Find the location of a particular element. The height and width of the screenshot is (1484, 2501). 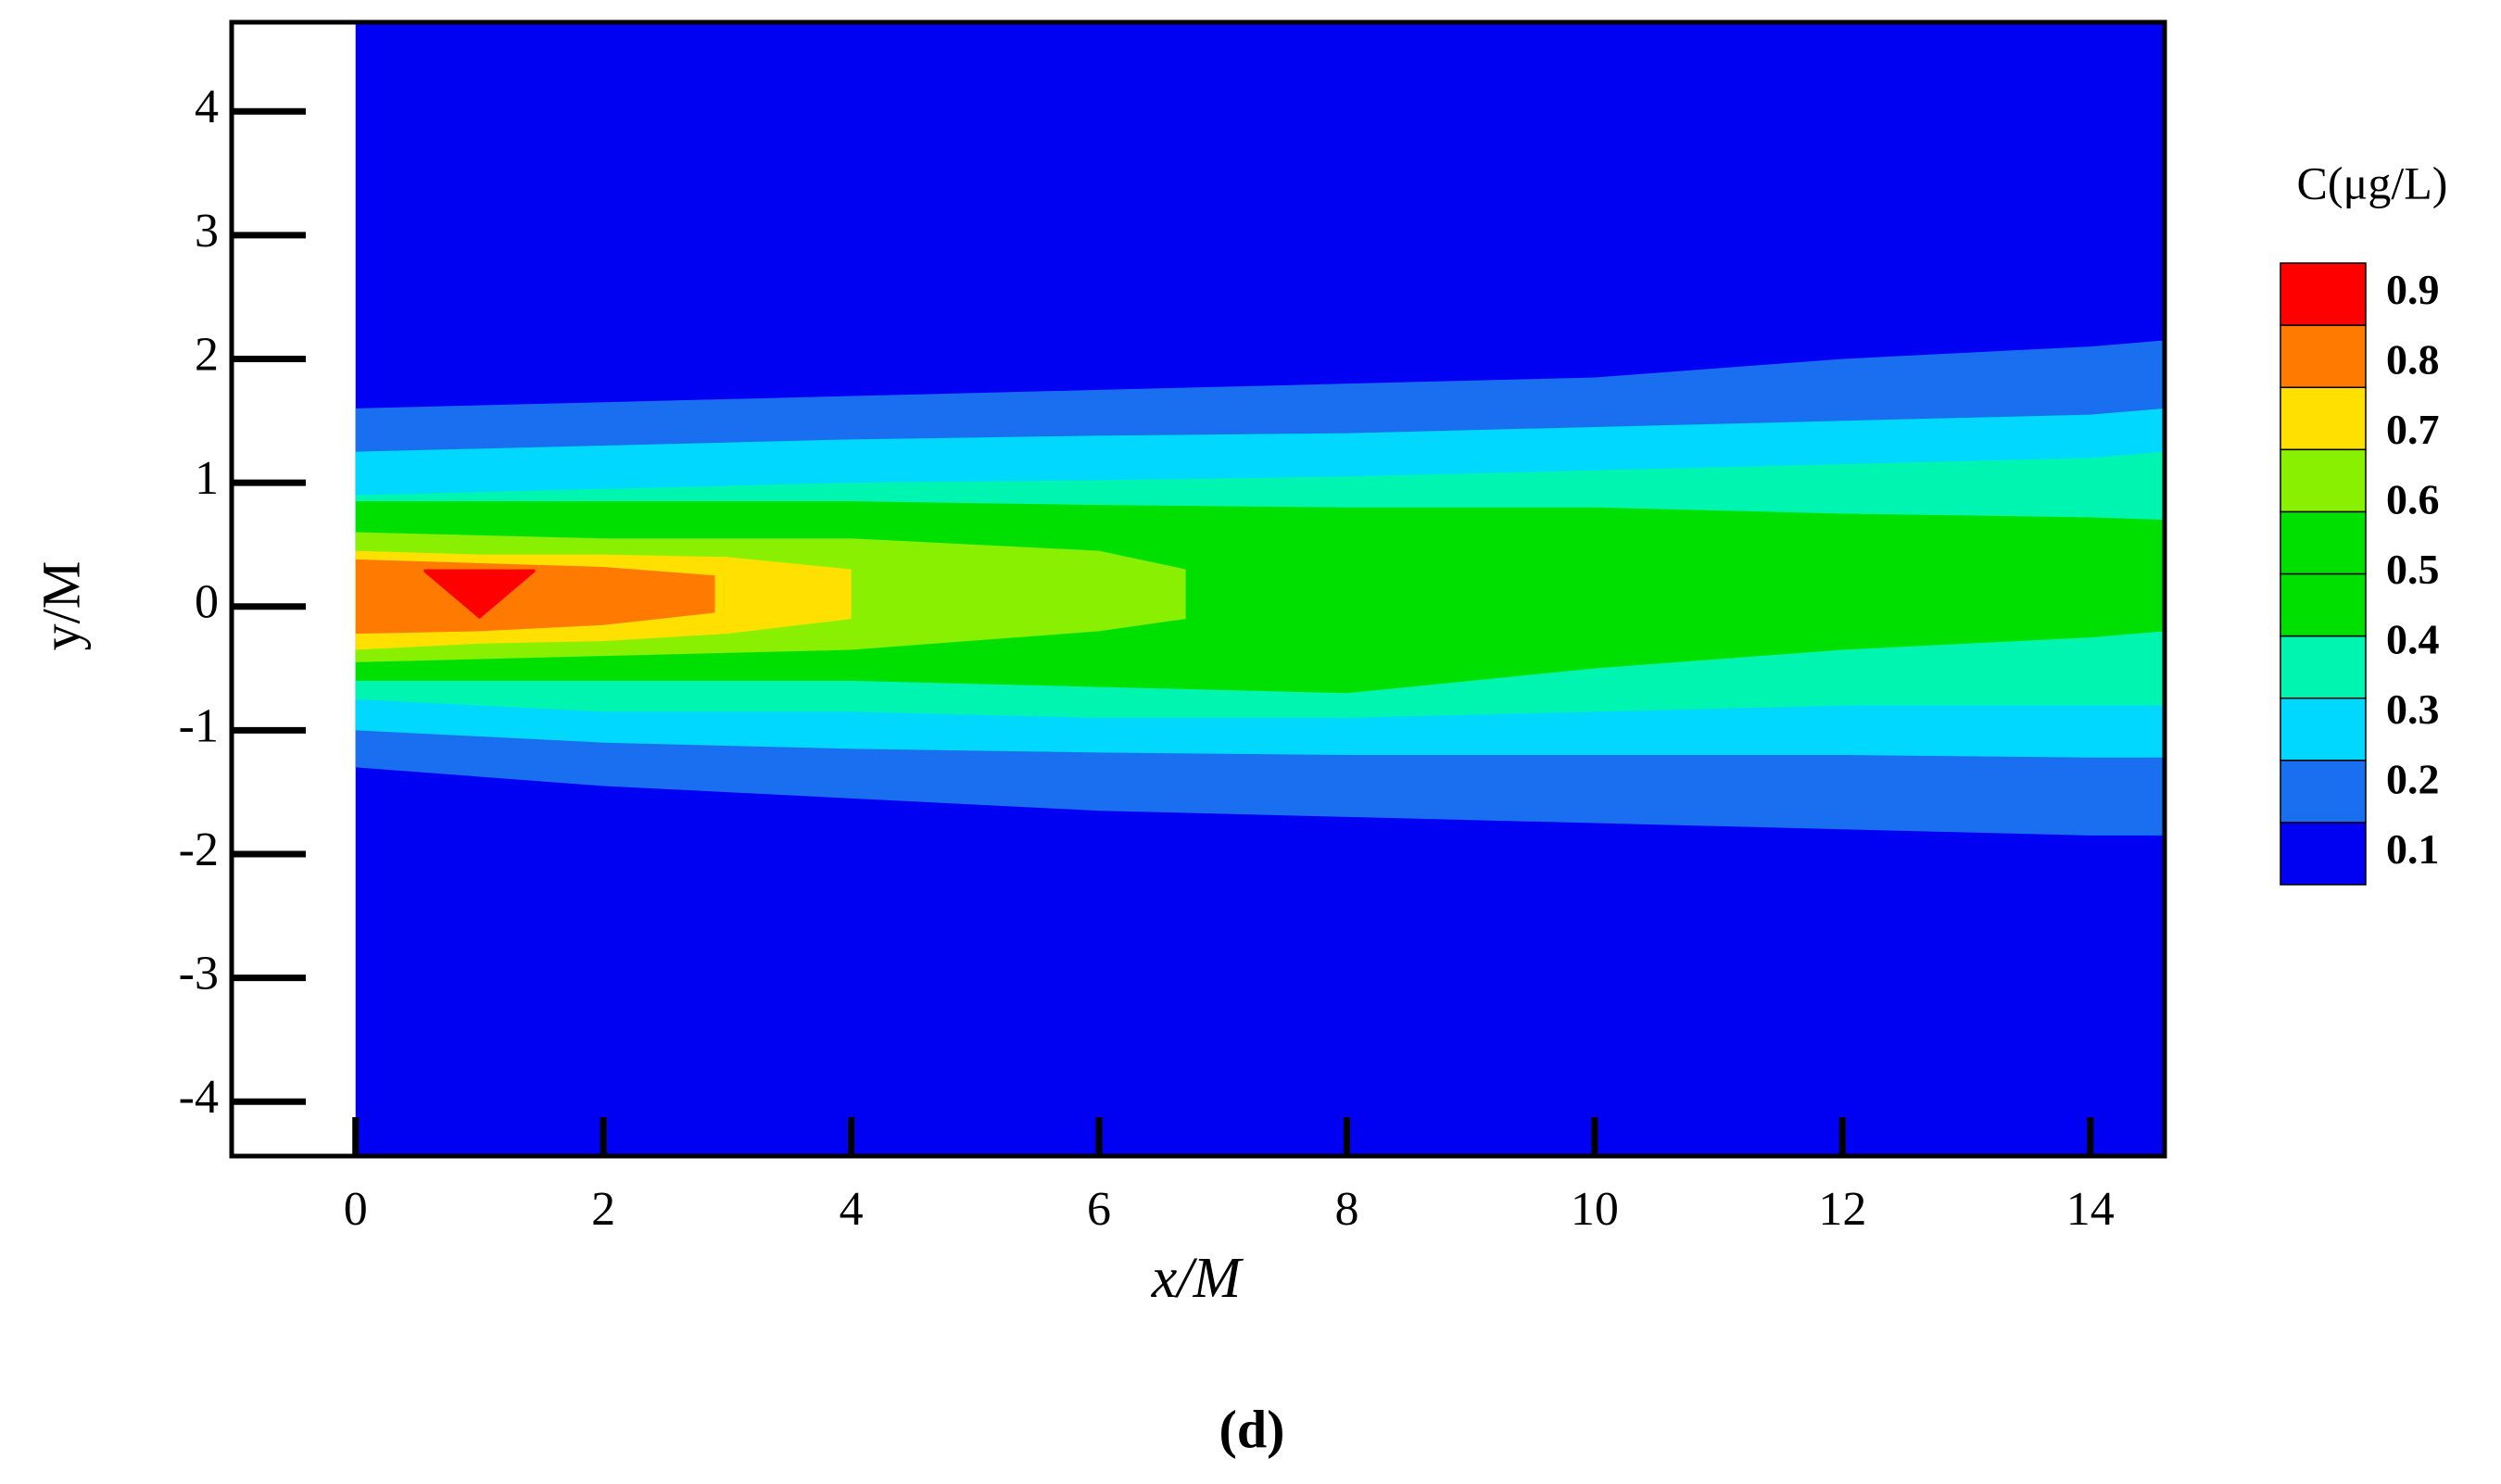

colorbar-tick-label: 0.3 is located at coordinates (2413, 709).